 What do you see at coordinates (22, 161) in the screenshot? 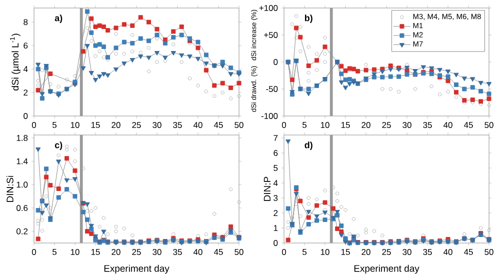
I see `y-tick-label: 1.4` at bounding box center [22, 161].